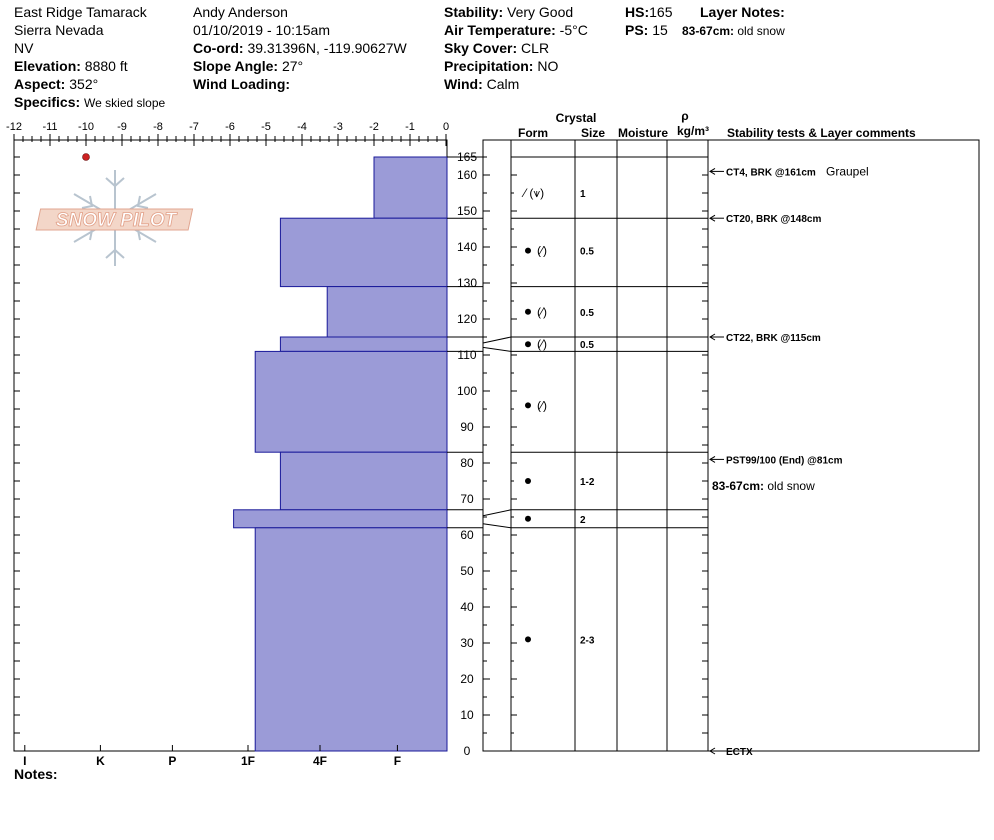  What do you see at coordinates (467, 391) in the screenshot?
I see `height-tick-label: 100` at bounding box center [467, 391].